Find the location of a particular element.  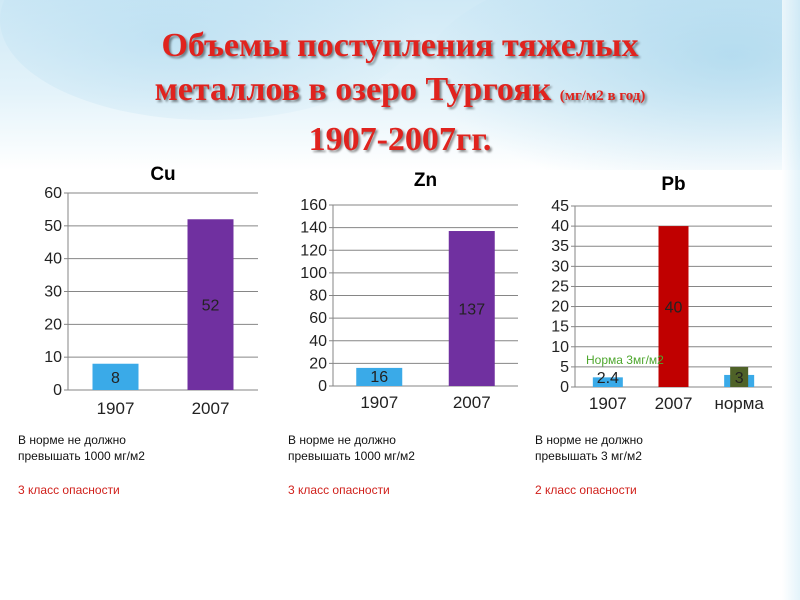

y-tick-label: 160 is located at coordinates (313, 205).